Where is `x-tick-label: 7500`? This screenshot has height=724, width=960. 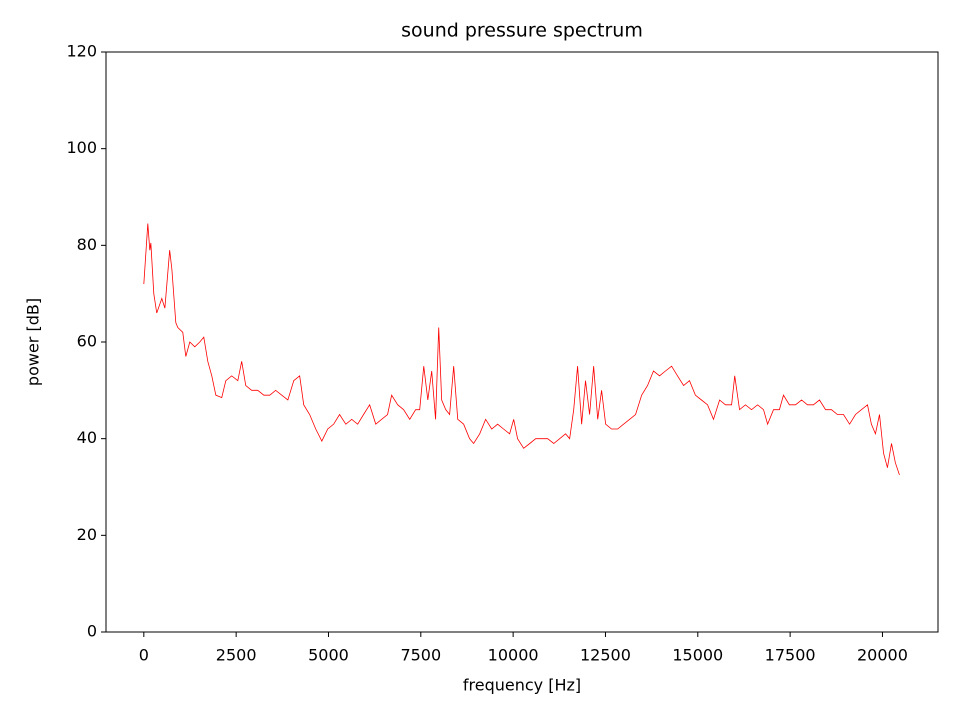
x-tick-label: 7500 is located at coordinates (420, 655).